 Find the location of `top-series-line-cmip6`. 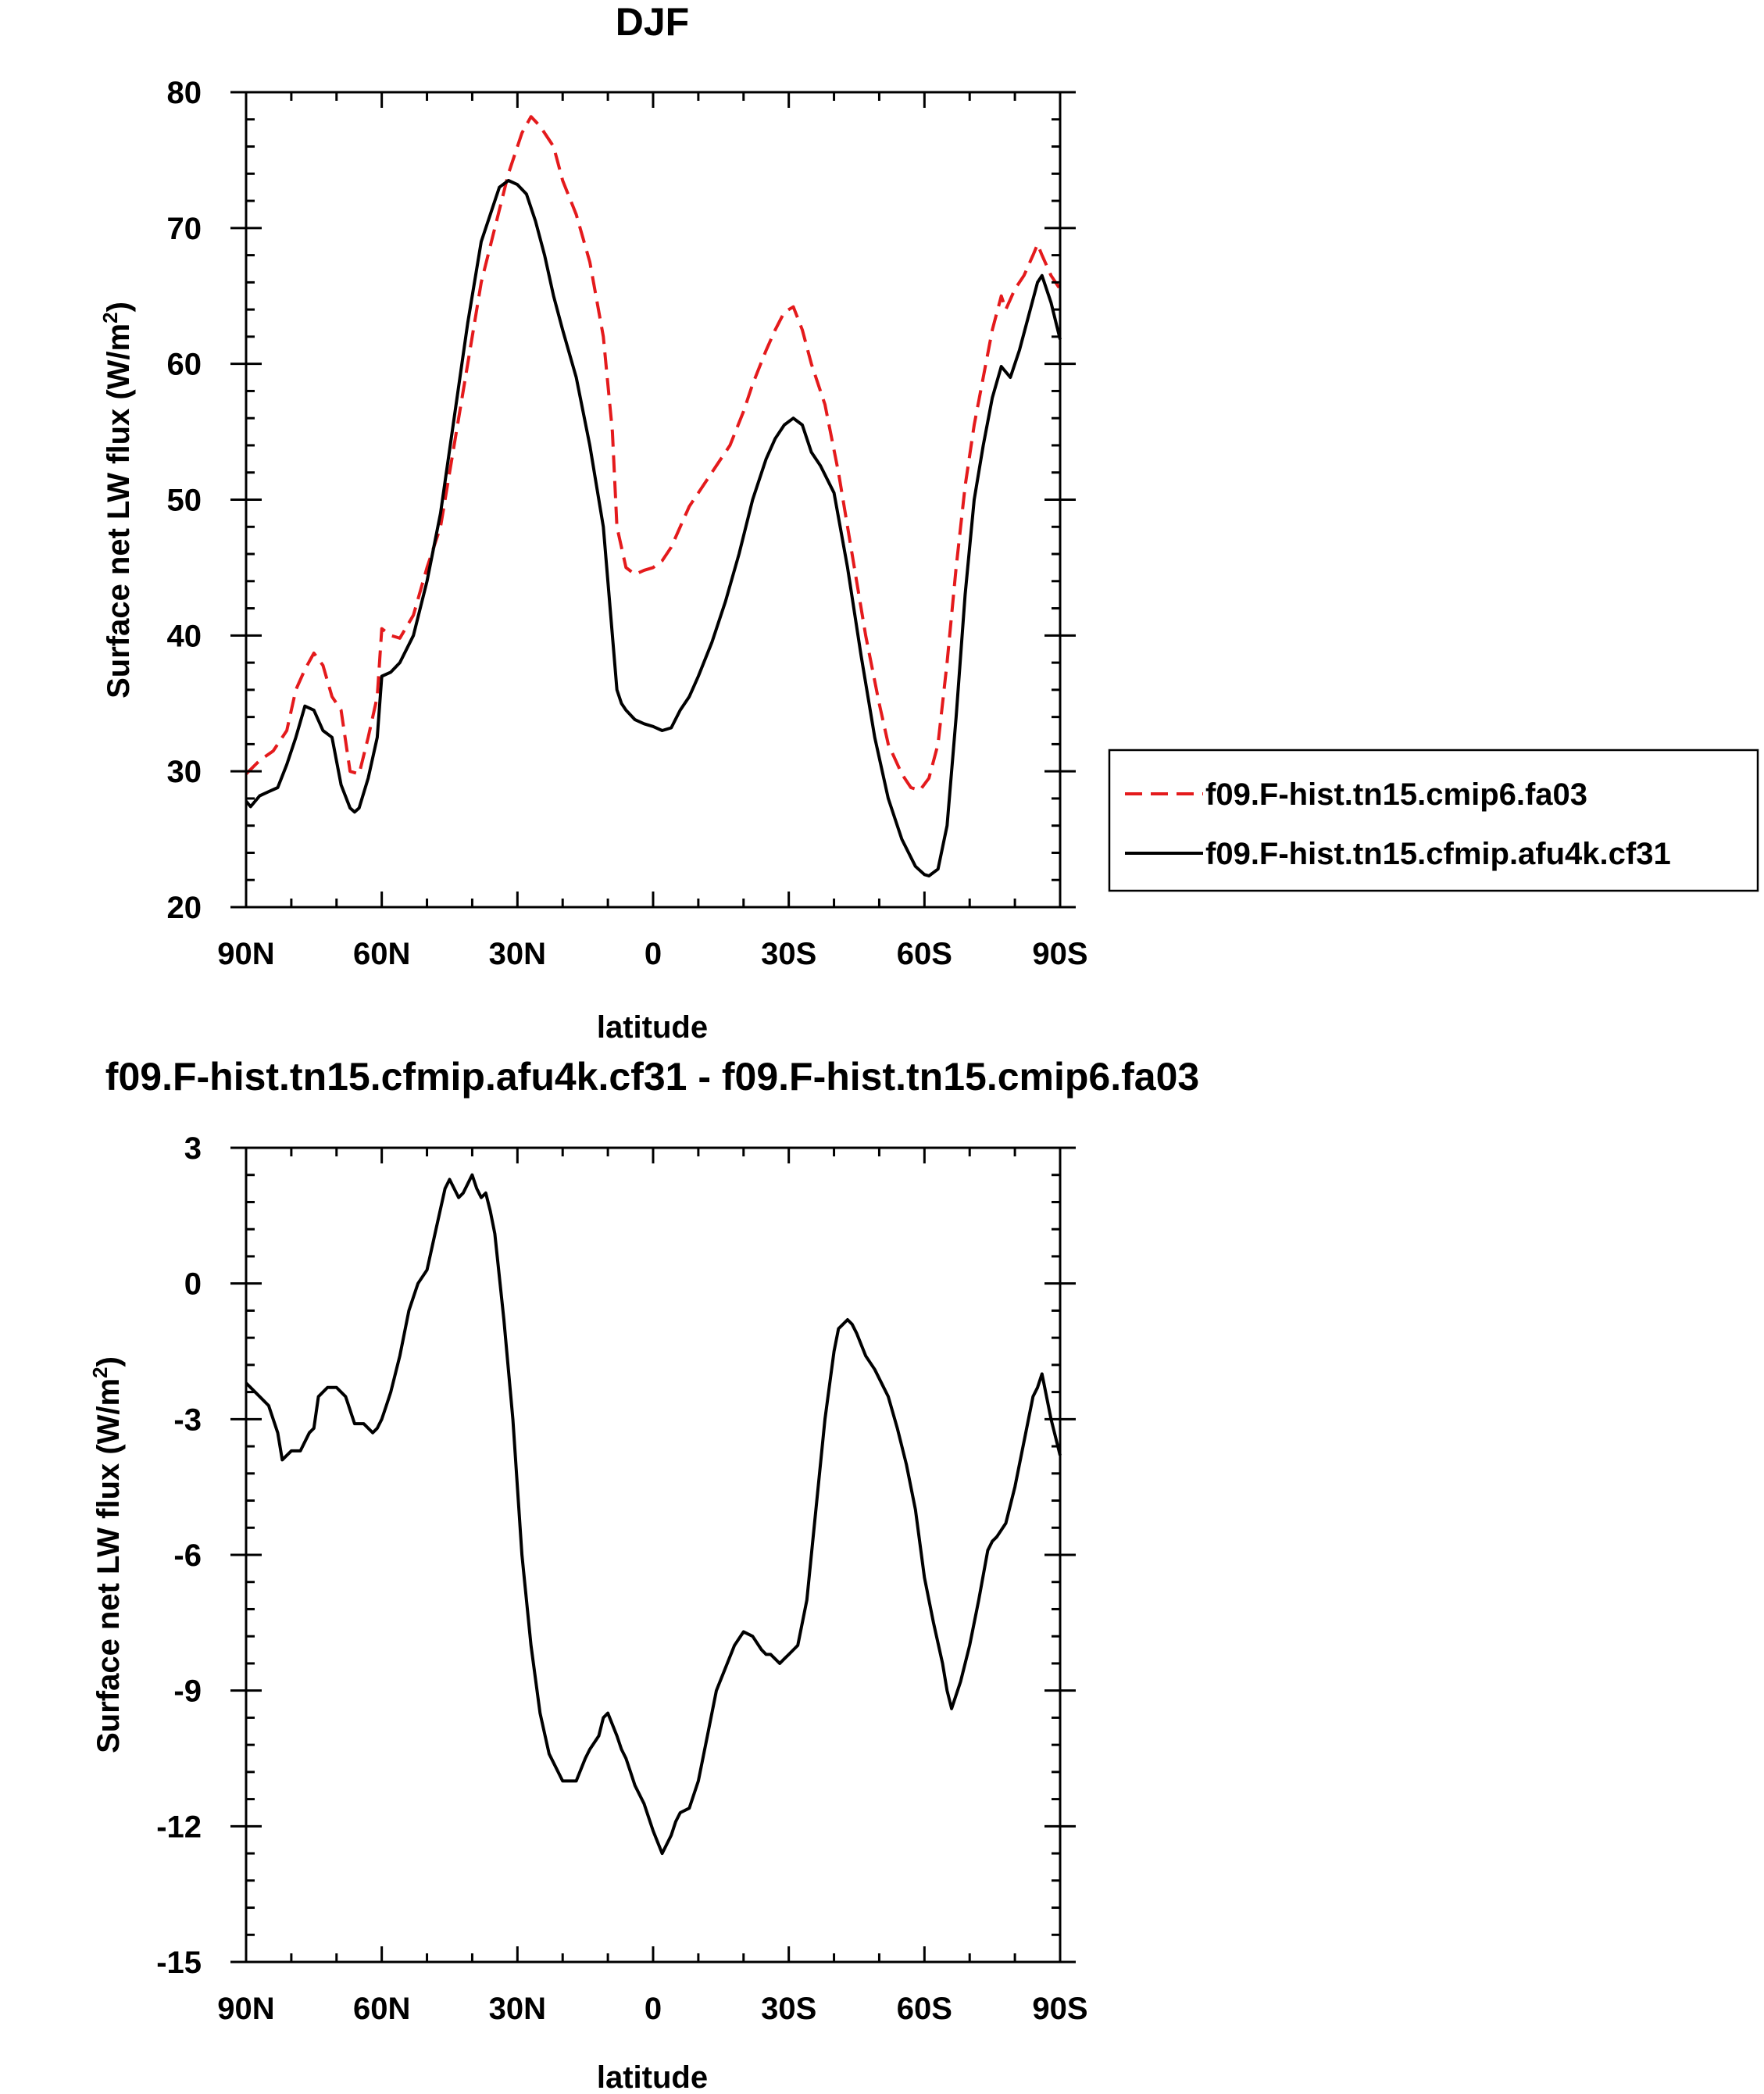

top-series-line-cmip6 is located at coordinates (654, 453).